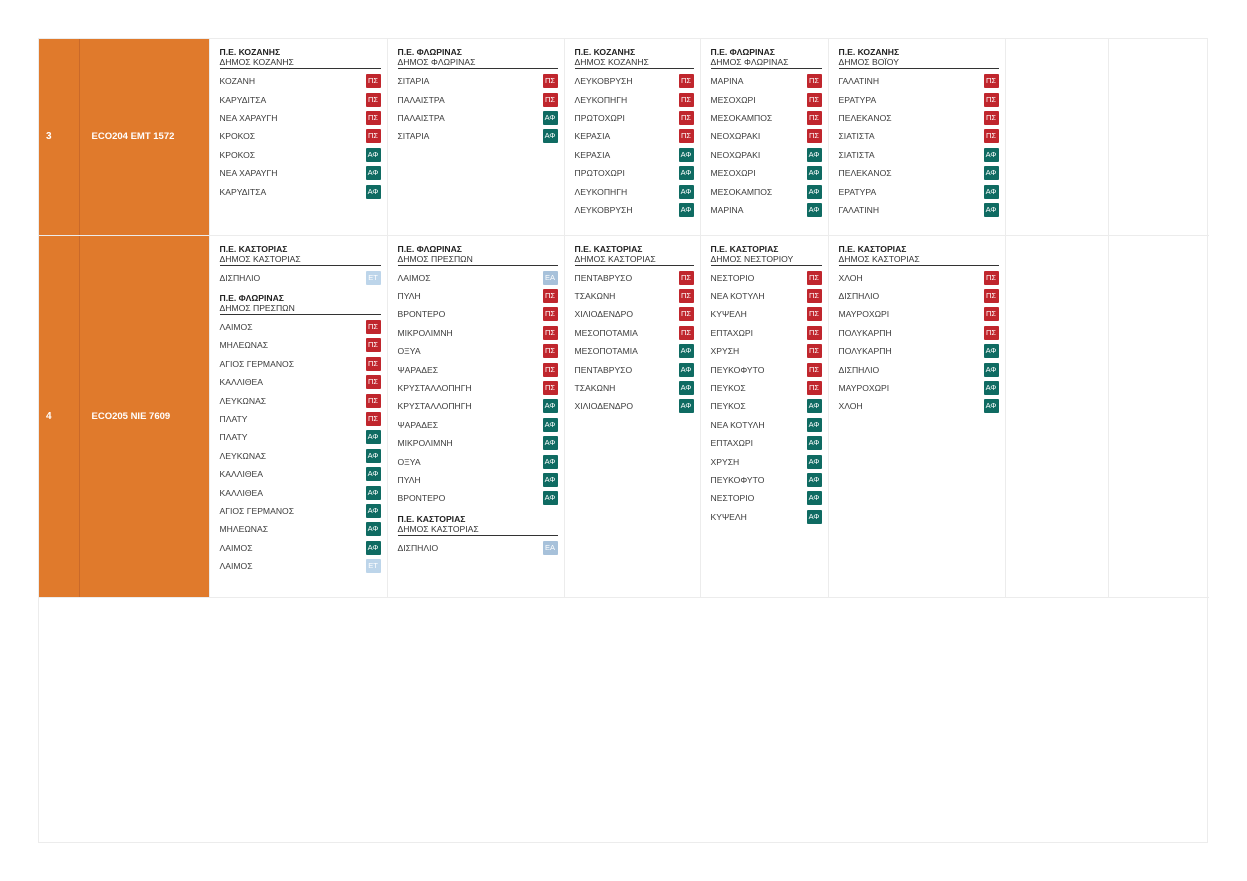 The height and width of the screenshot is (881, 1247). Describe the element at coordinates (766, 296) in the screenshot. I see `stop-item: ΝΕΑ ΚΟΤΥΛΗ ΠΣ` at that location.